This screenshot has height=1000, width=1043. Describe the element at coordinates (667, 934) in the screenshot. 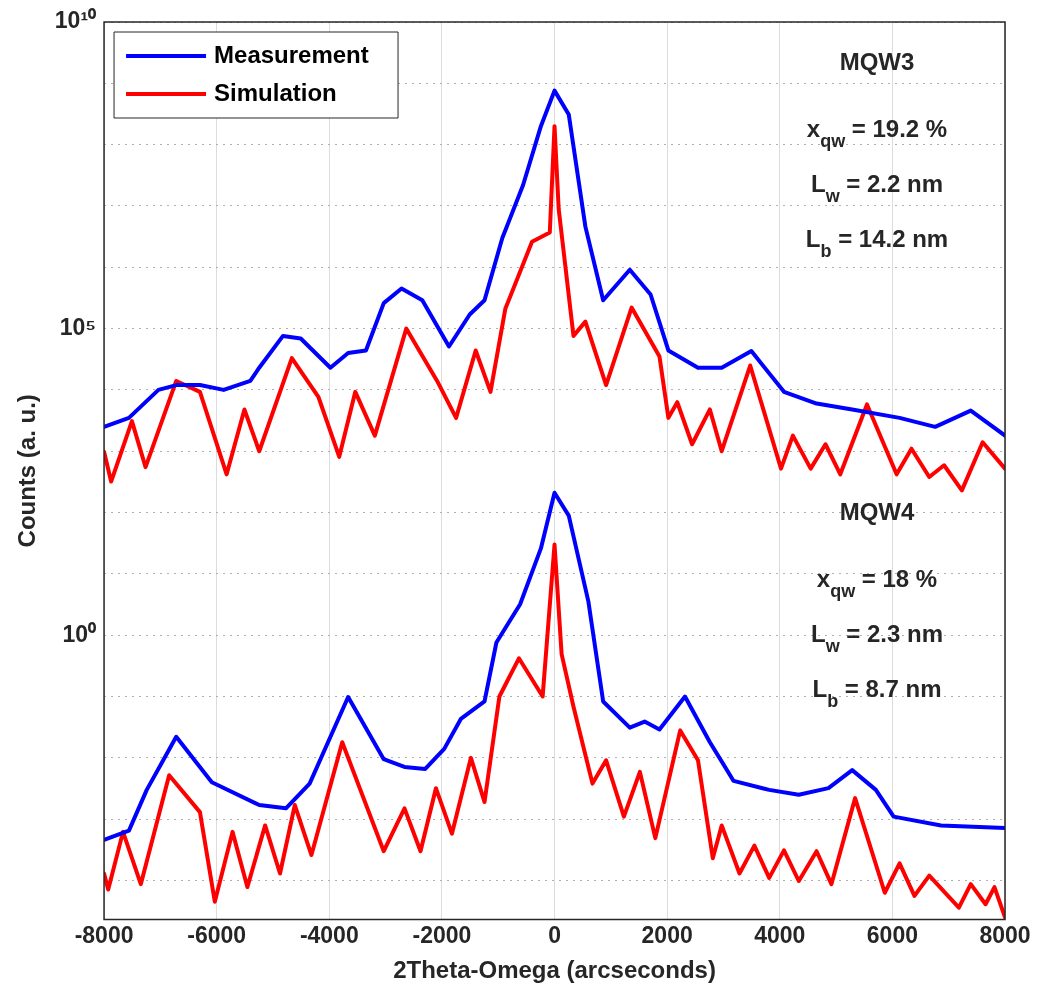

I see `x-tick-label: 2000` at that location.